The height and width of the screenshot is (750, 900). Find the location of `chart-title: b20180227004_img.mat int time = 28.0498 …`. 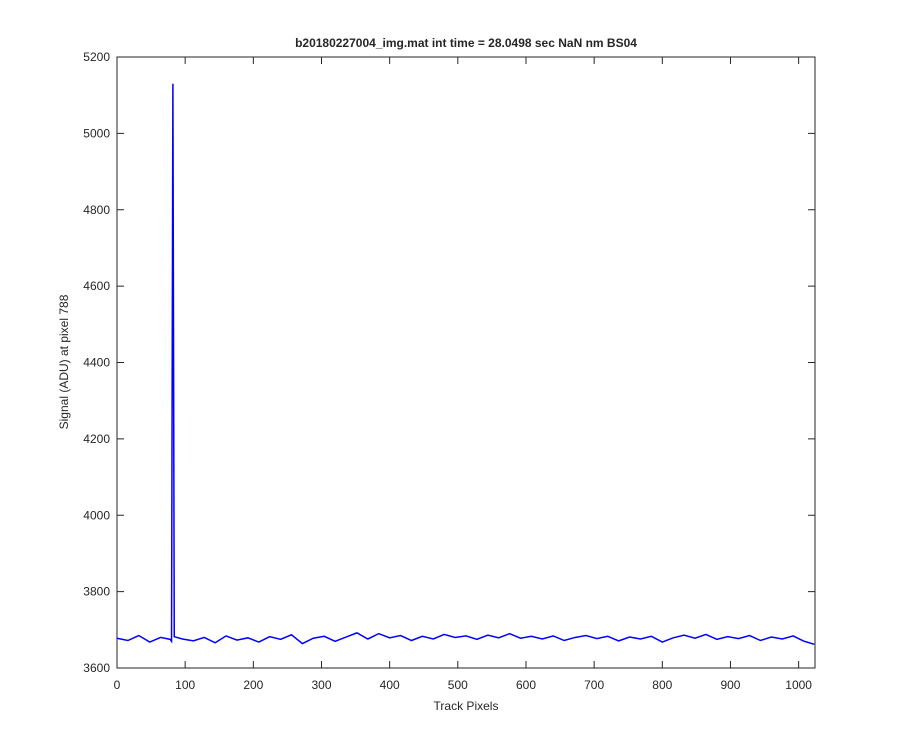

chart-title: b20180227004_img.mat int time = 28.0498 … is located at coordinates (466, 43).